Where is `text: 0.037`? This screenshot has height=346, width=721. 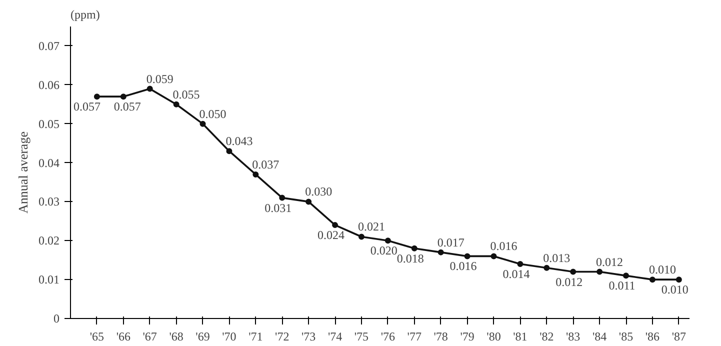 text: 0.037 is located at coordinates (266, 164).